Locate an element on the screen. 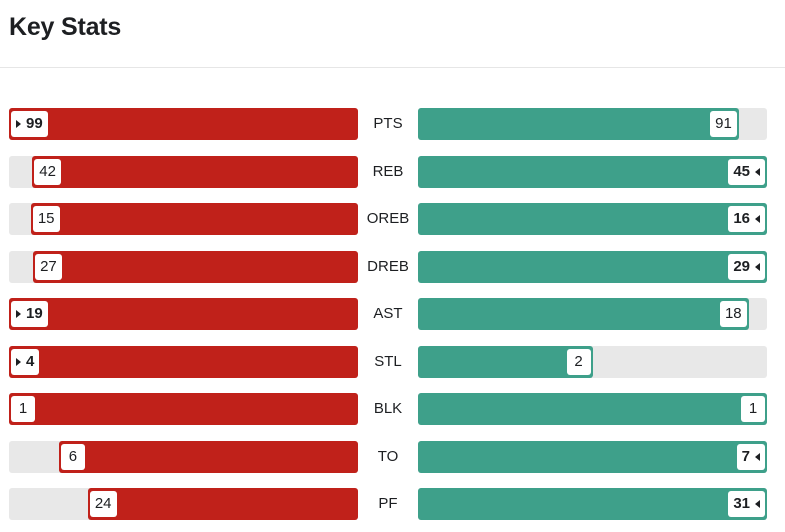  away-value: 42 is located at coordinates (47, 171).